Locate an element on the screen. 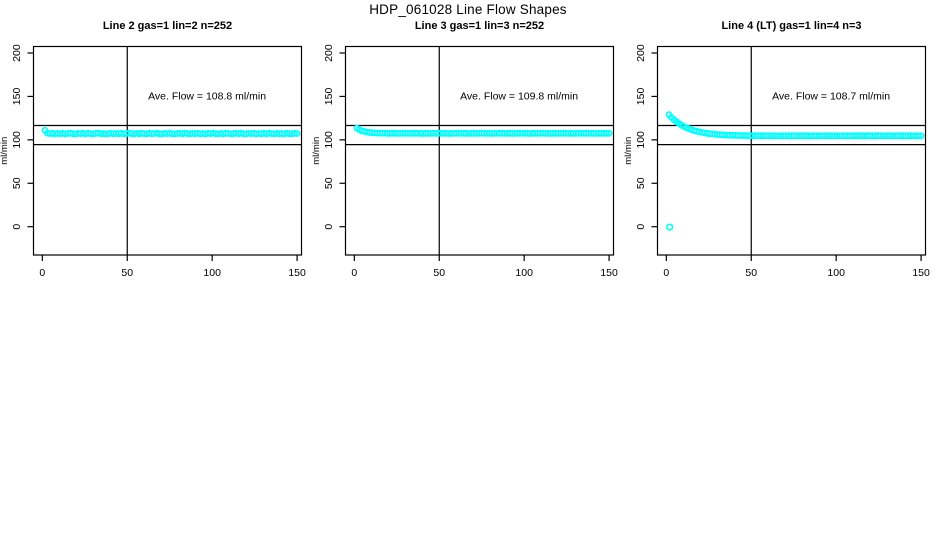 The width and height of the screenshot is (936, 540). subplot-title: Line 3 gas=1 lin=3 n=252 is located at coordinates (479, 26).